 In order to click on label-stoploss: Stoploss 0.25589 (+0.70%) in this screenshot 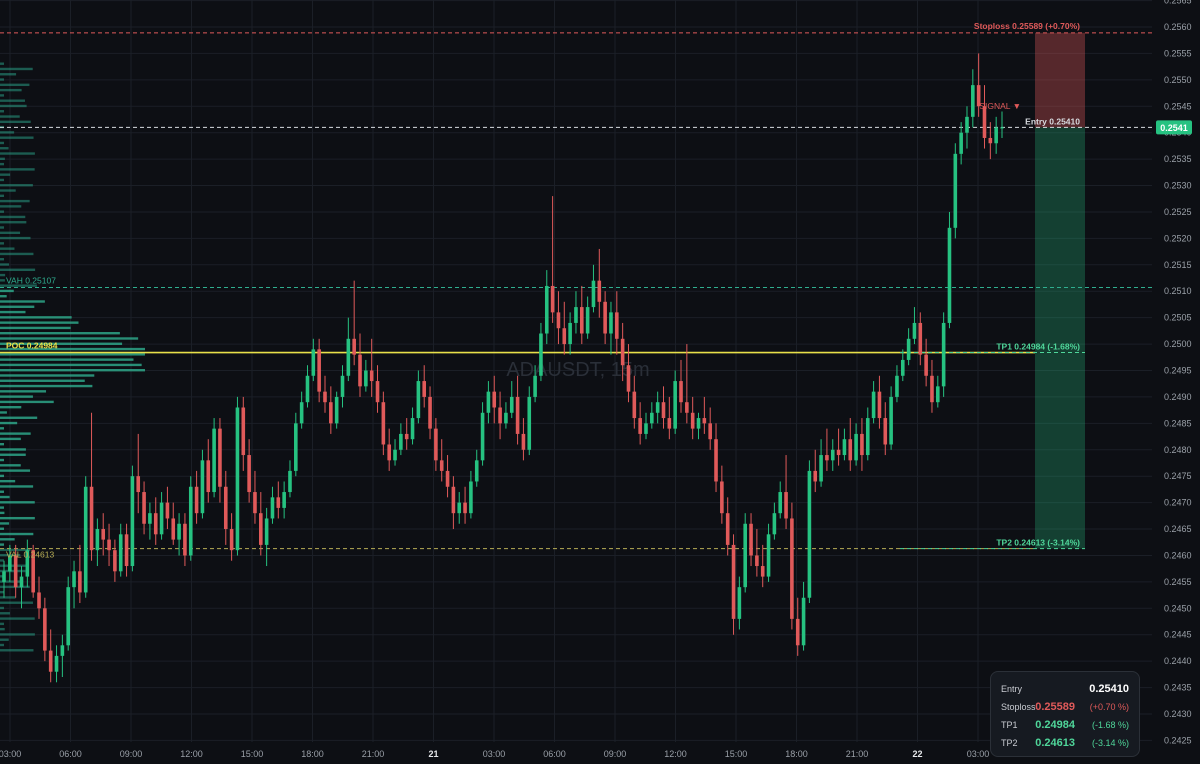, I will do `click(1027, 26)`.